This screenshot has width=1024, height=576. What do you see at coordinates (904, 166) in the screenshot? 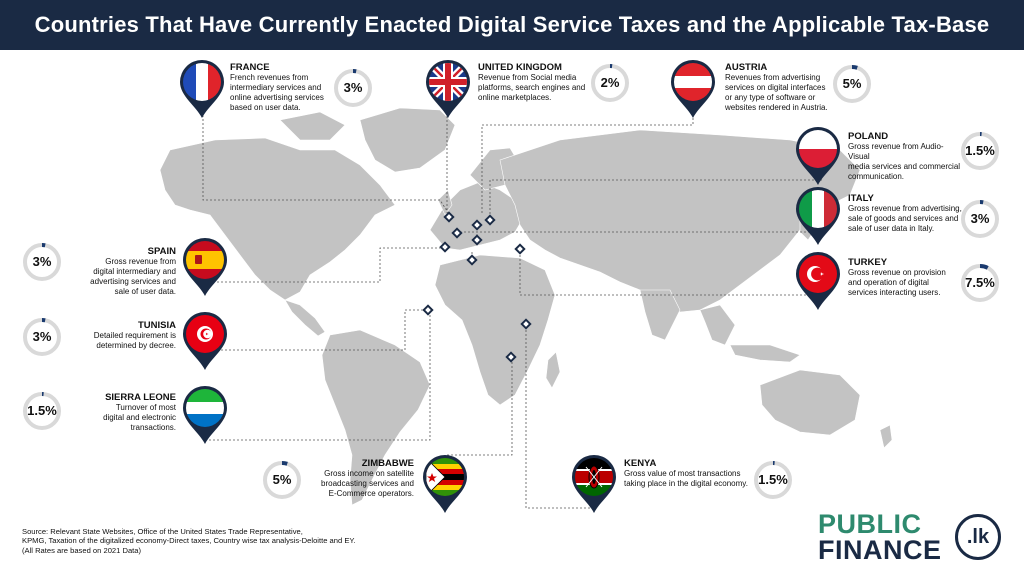
I see `country-desc-line: media services and commercial` at bounding box center [904, 166].